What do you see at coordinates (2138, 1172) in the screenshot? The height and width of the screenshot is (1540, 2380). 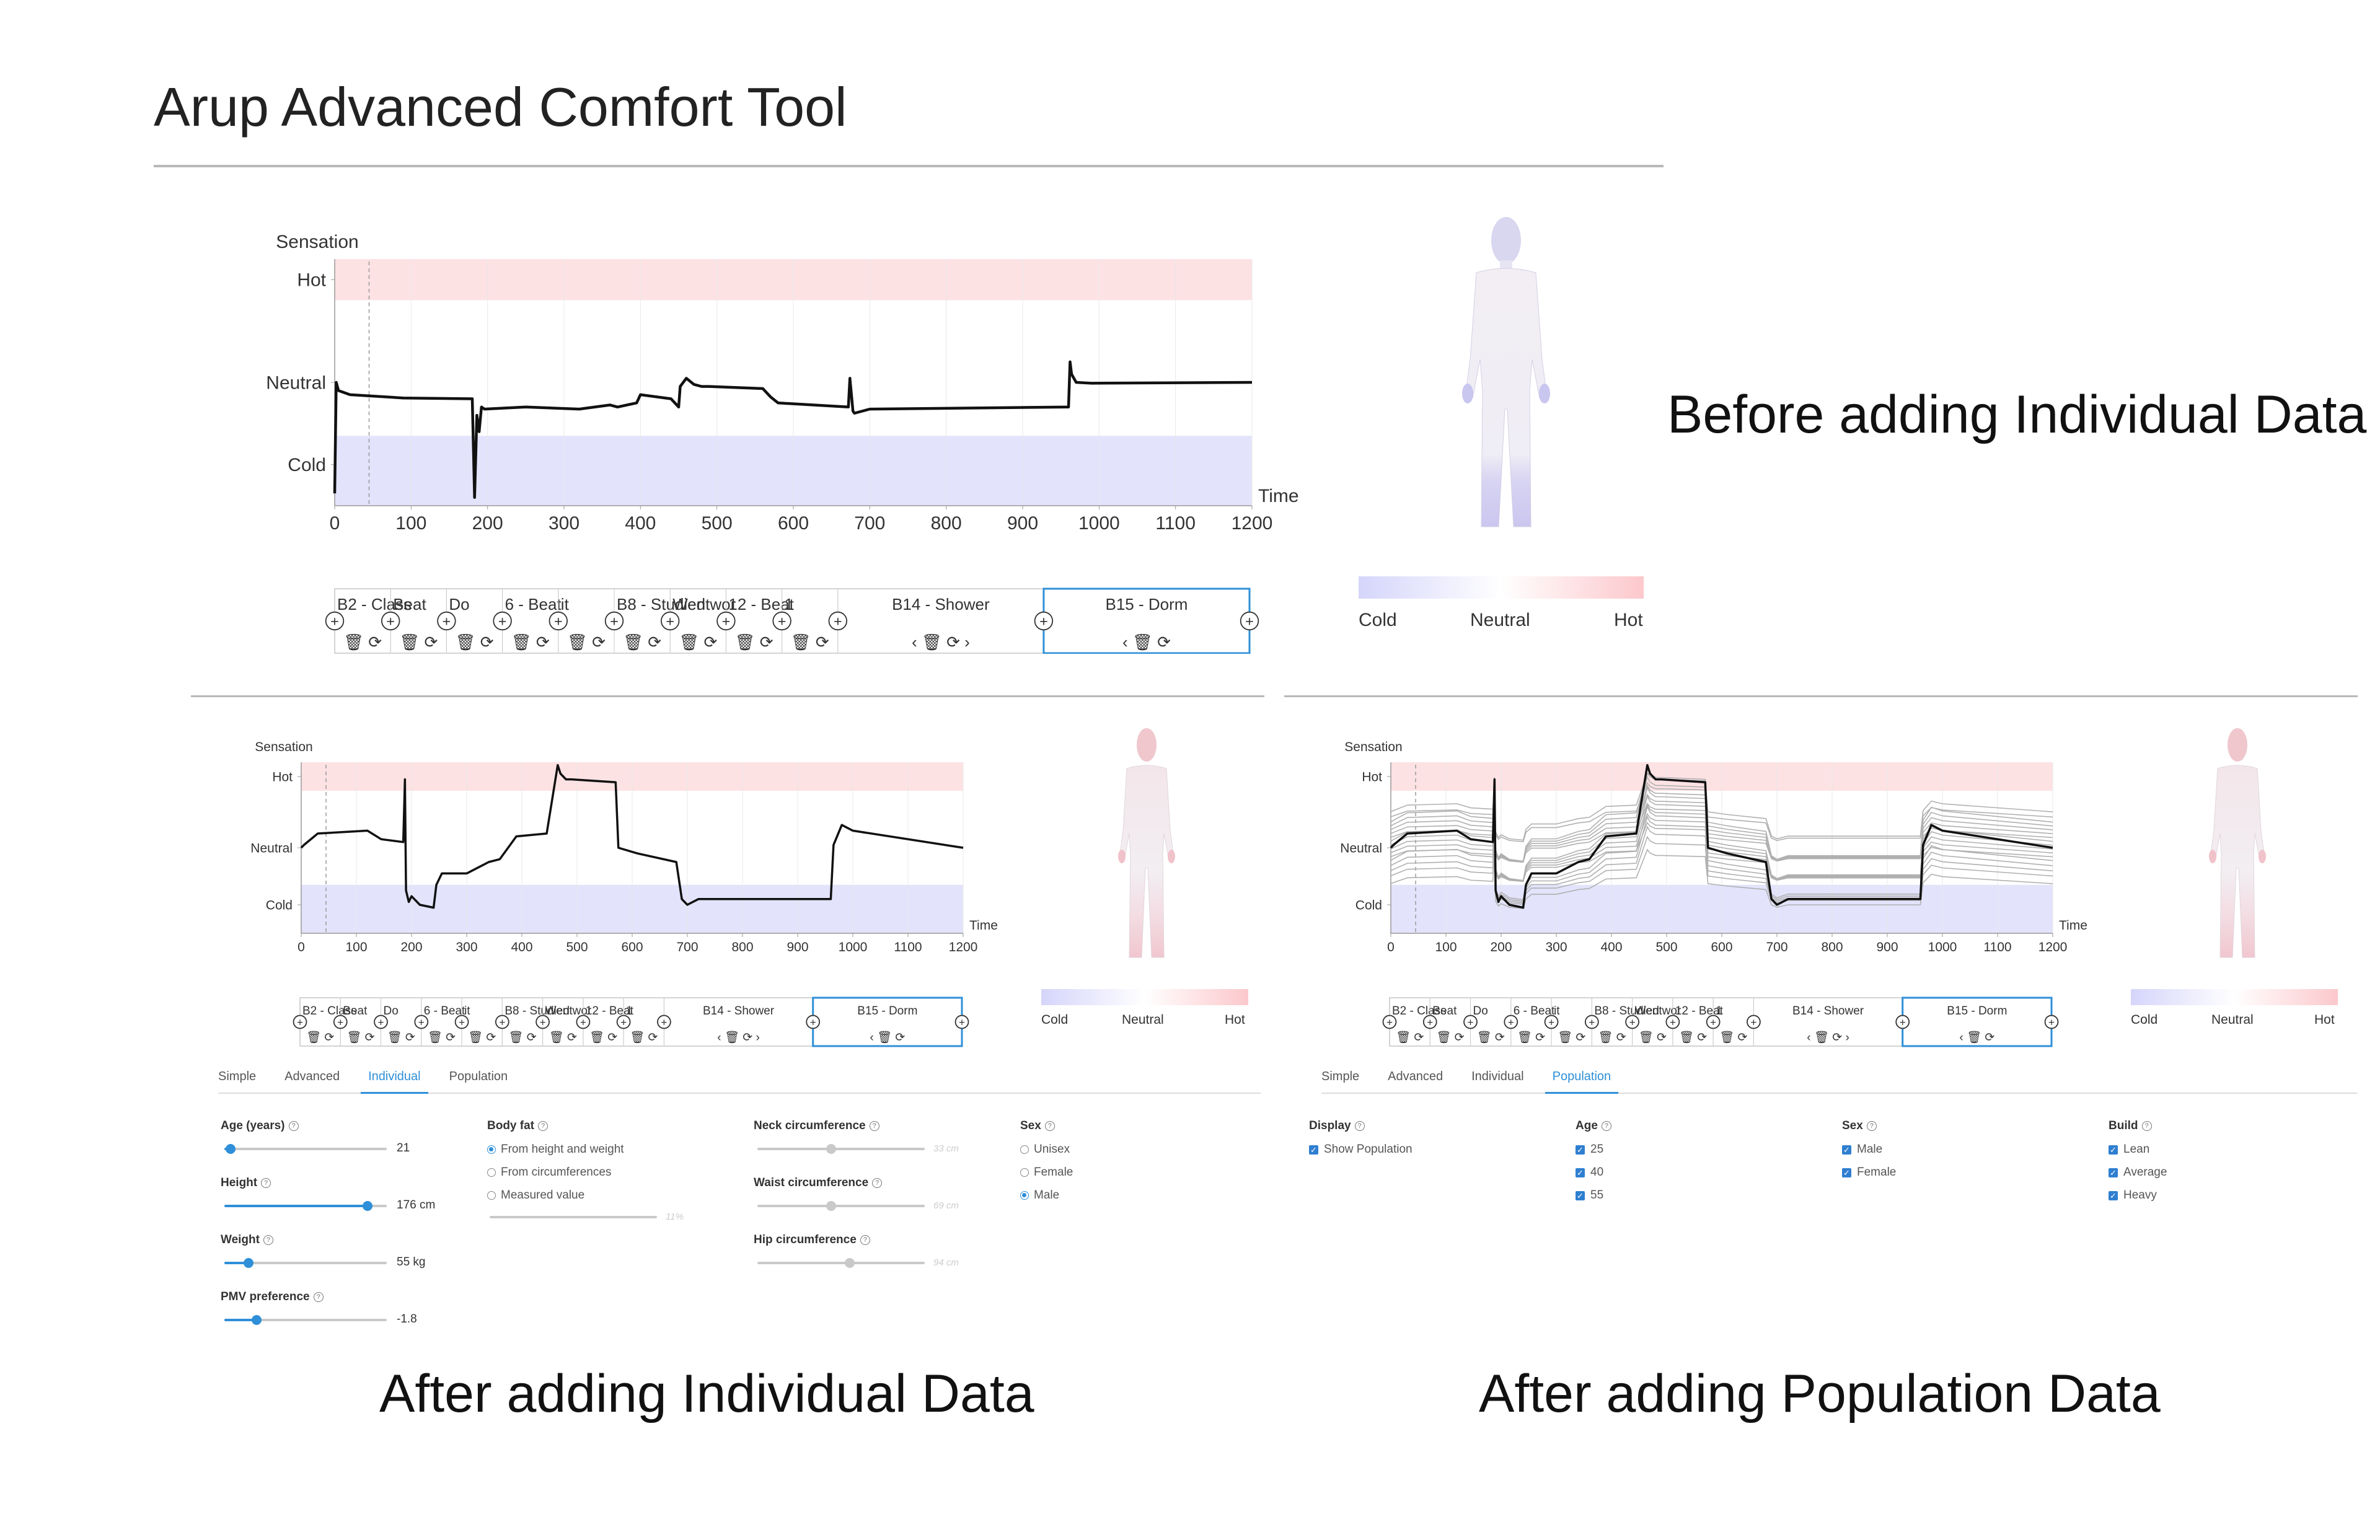 I see `build-option: ✓ Average` at bounding box center [2138, 1172].